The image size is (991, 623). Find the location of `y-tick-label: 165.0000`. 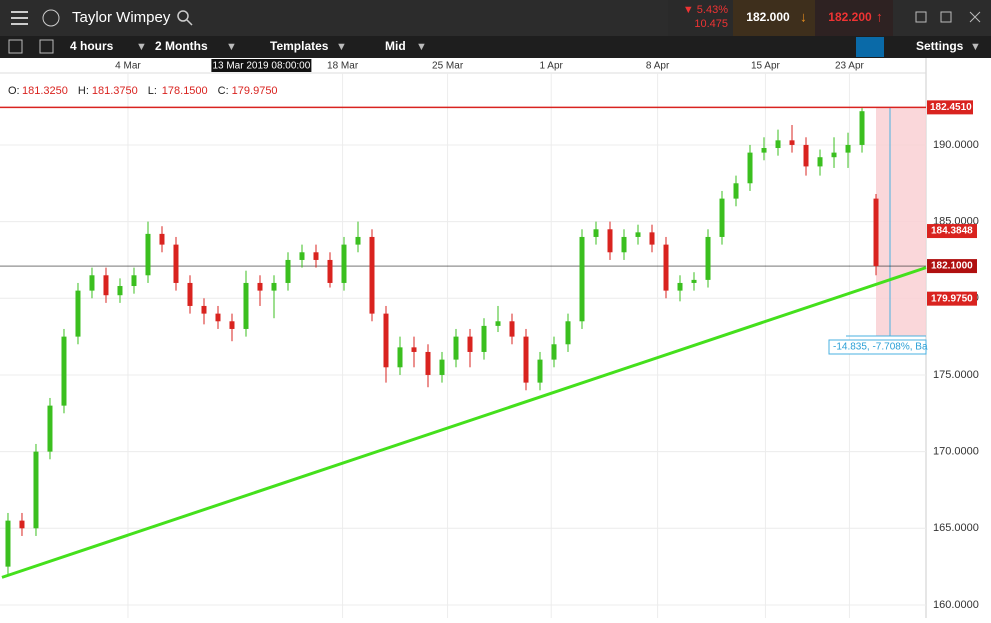

y-tick-label: 165.0000 is located at coordinates (956, 528).